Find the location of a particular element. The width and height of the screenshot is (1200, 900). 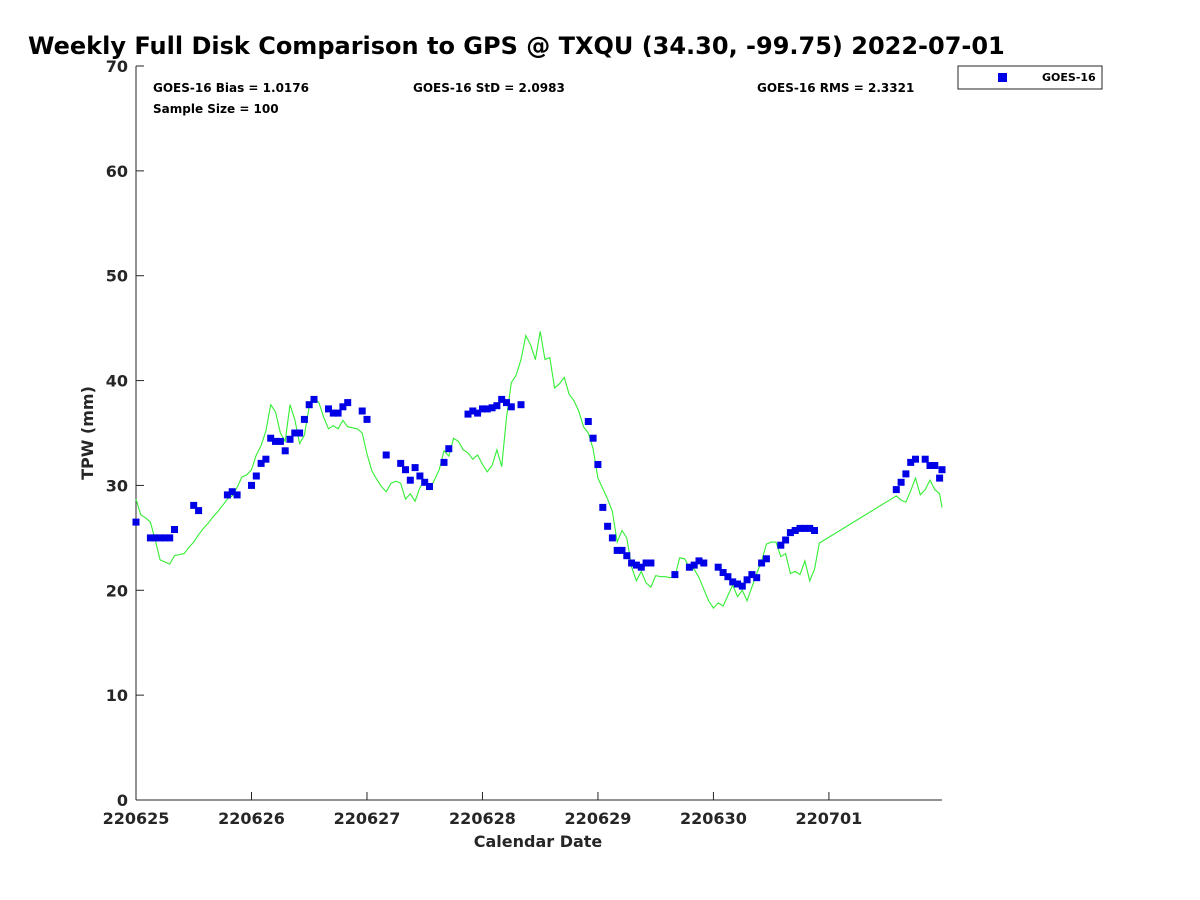

y-axis-label: TPW (mm) is located at coordinates (87, 433).